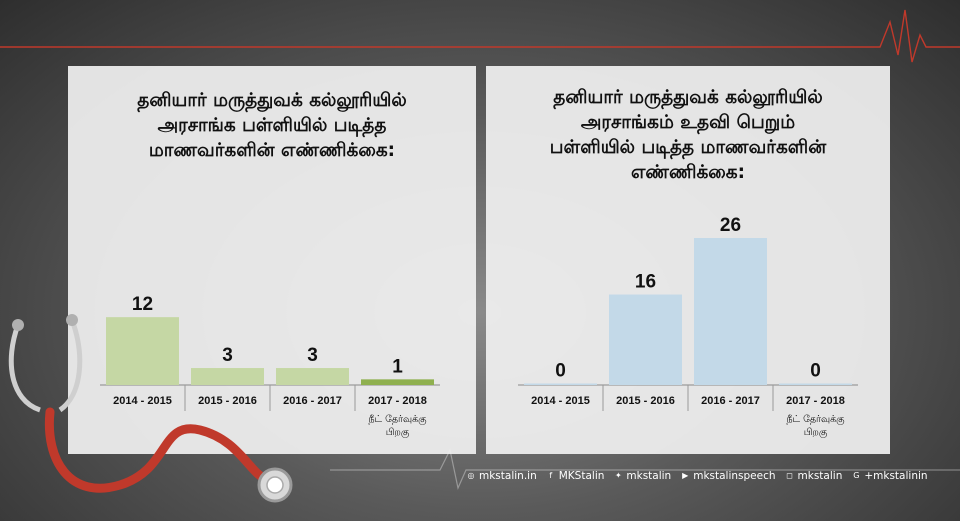 The width and height of the screenshot is (960, 521). I want to click on data-label: 26, so click(730, 225).